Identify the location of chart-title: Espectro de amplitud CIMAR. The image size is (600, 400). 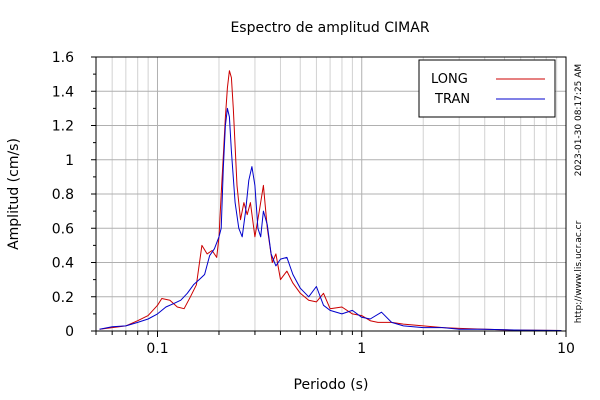
(329, 28).